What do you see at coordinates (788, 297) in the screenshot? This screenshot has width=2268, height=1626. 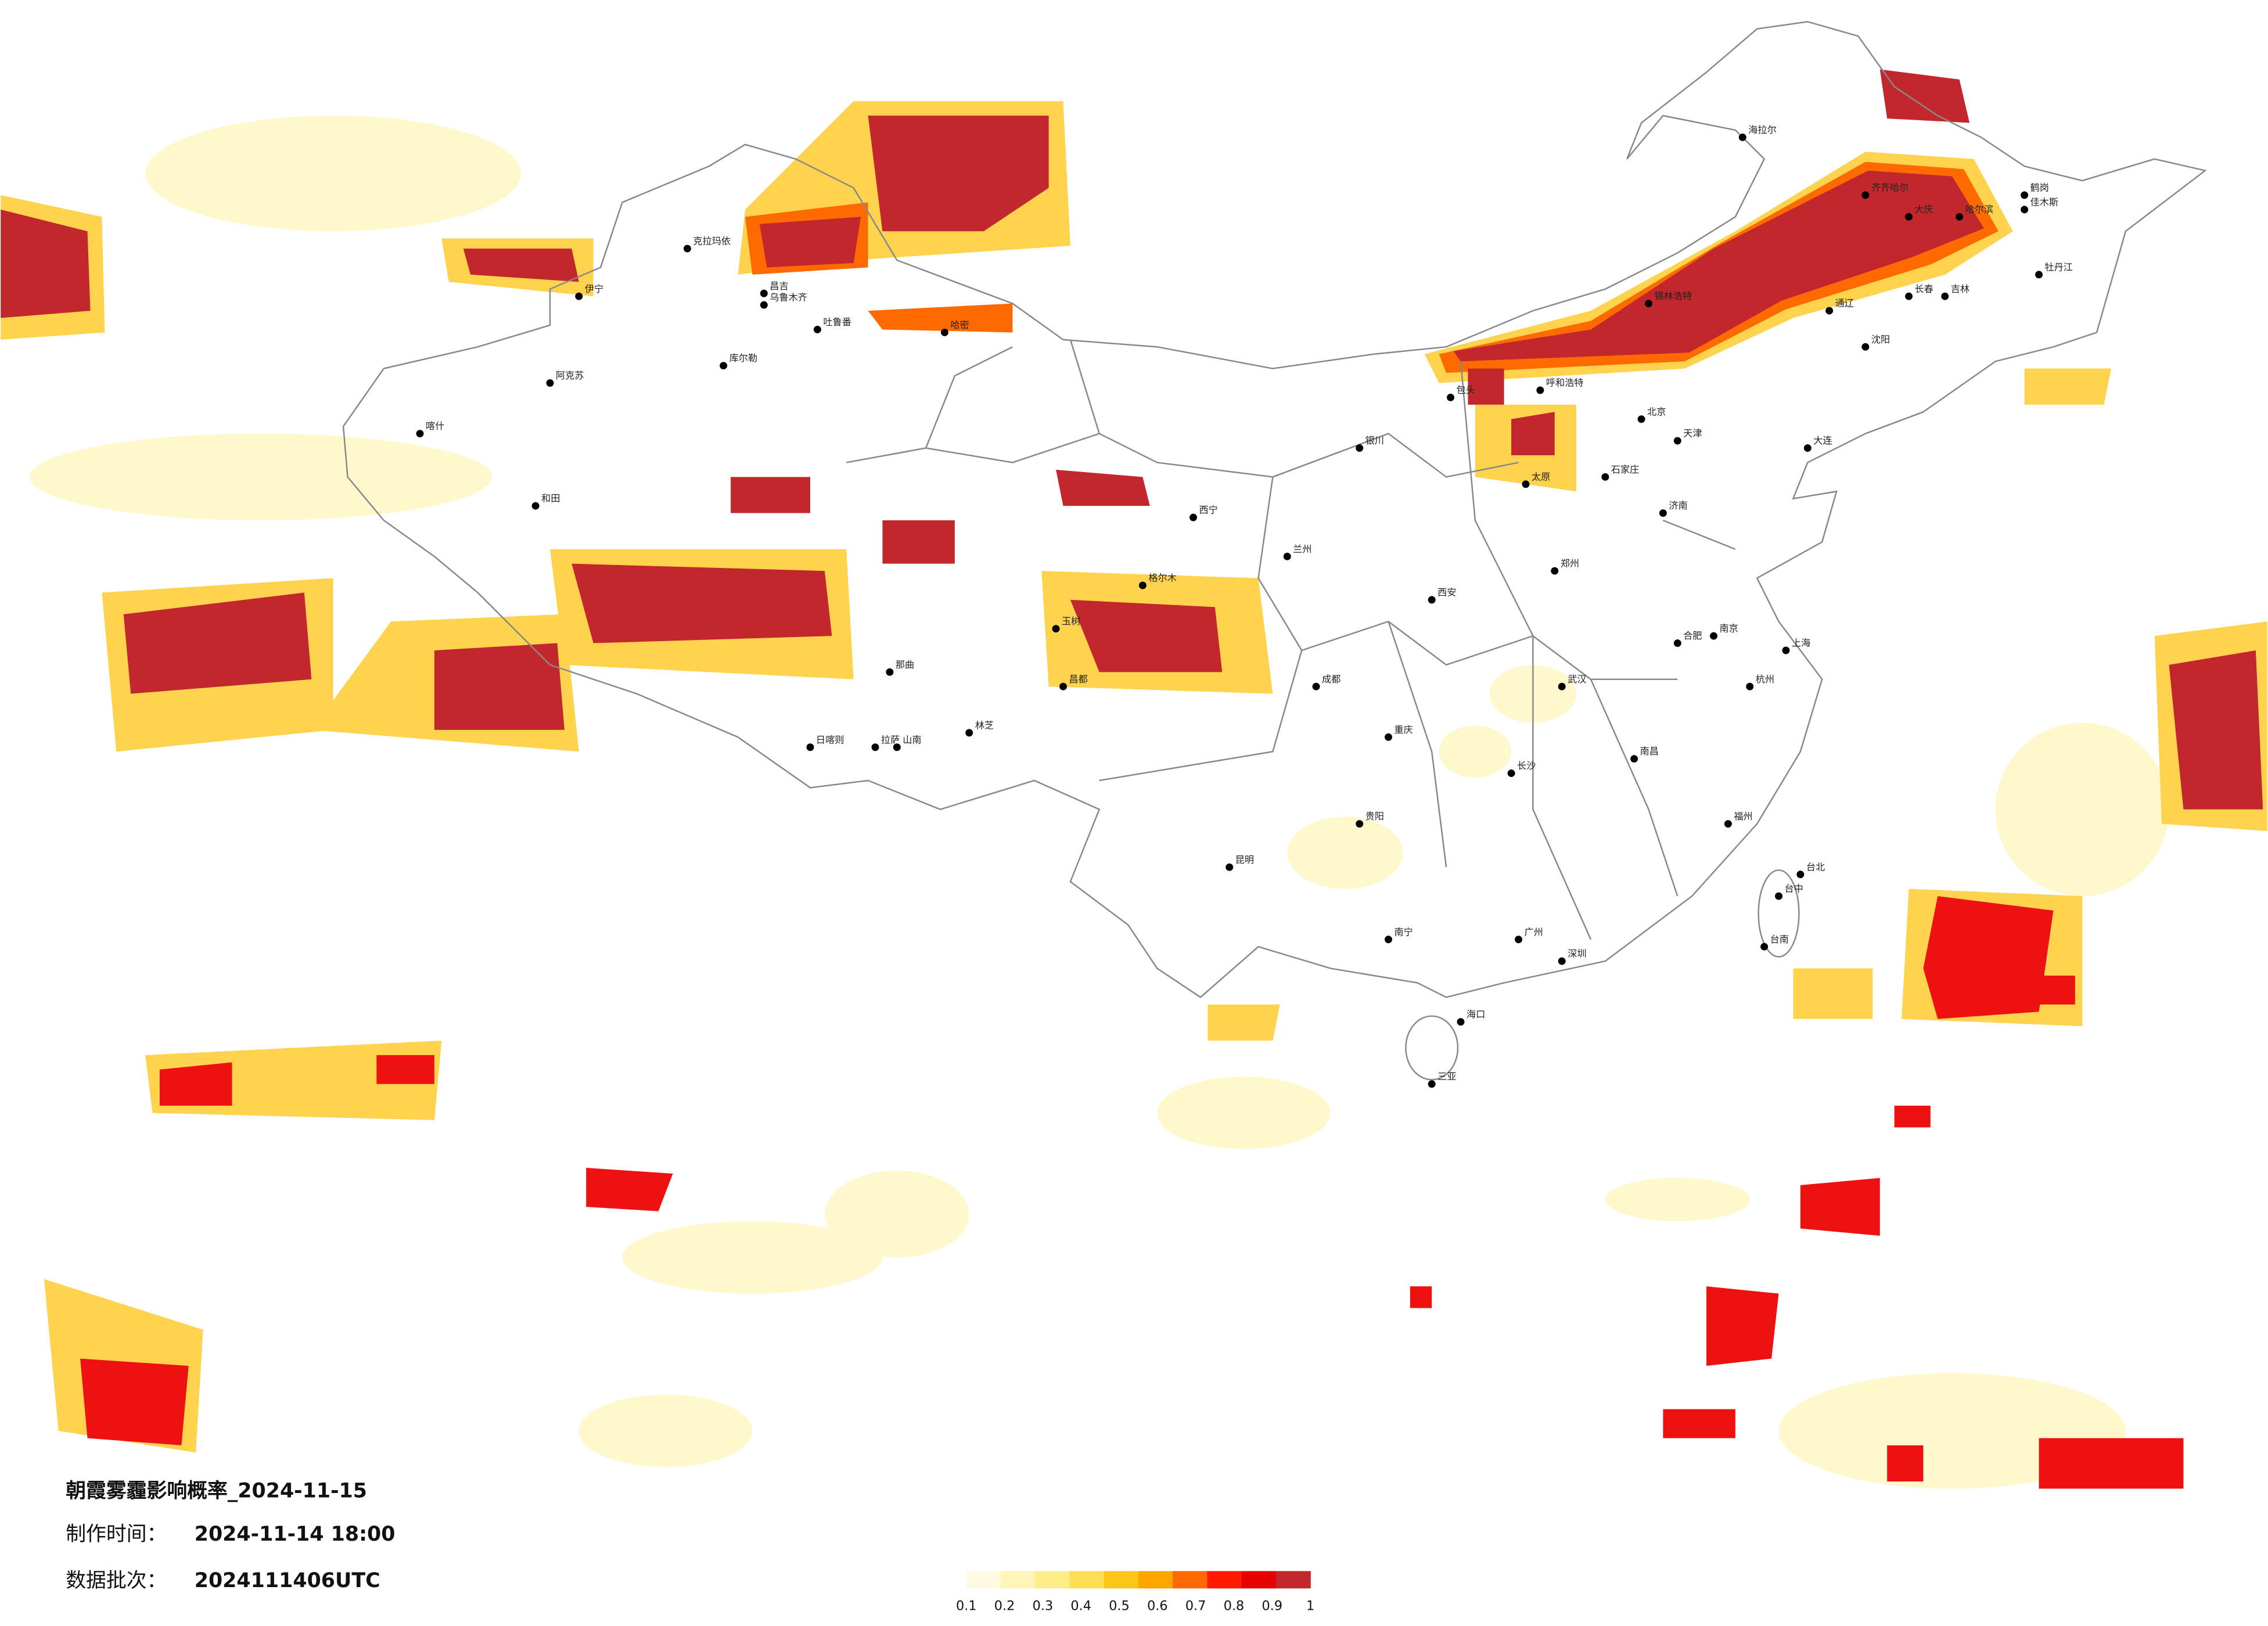 I see `city-label: 乌鲁木齐` at bounding box center [788, 297].